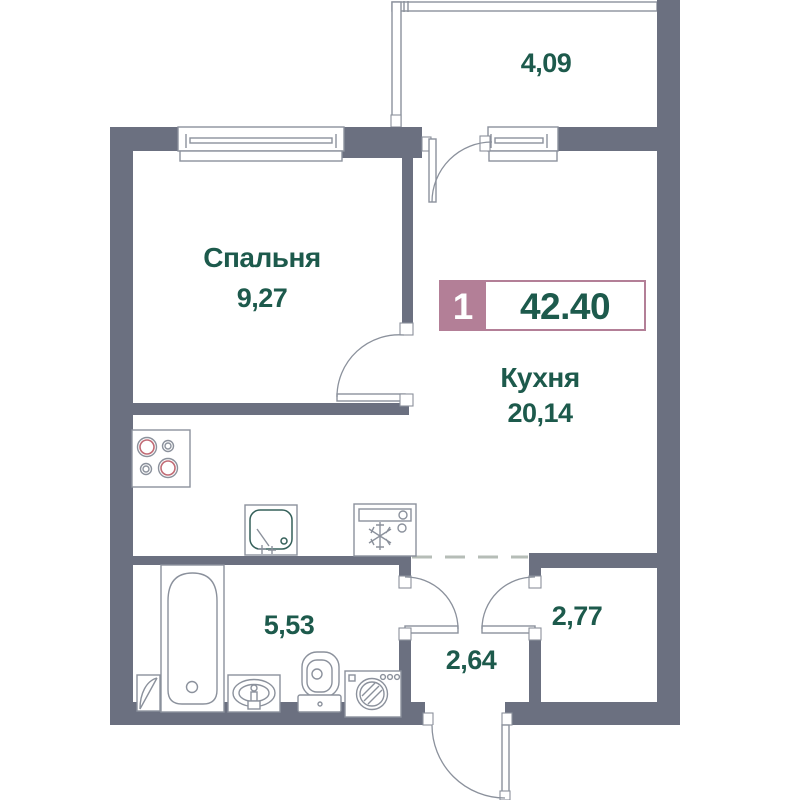 The width and height of the screenshot is (800, 800). I want to click on wall-right, so click(668, 362).